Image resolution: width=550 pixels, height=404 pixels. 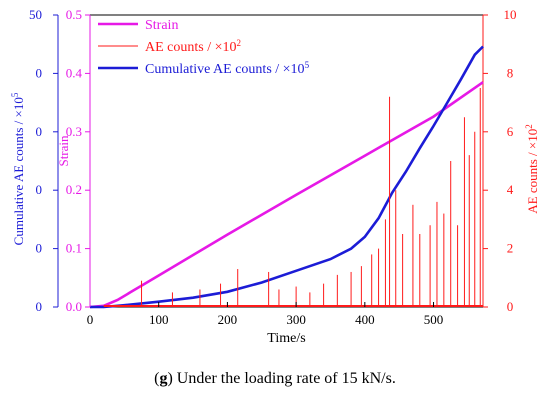 I want to click on x-tick-label: 400, so click(x=365, y=319).